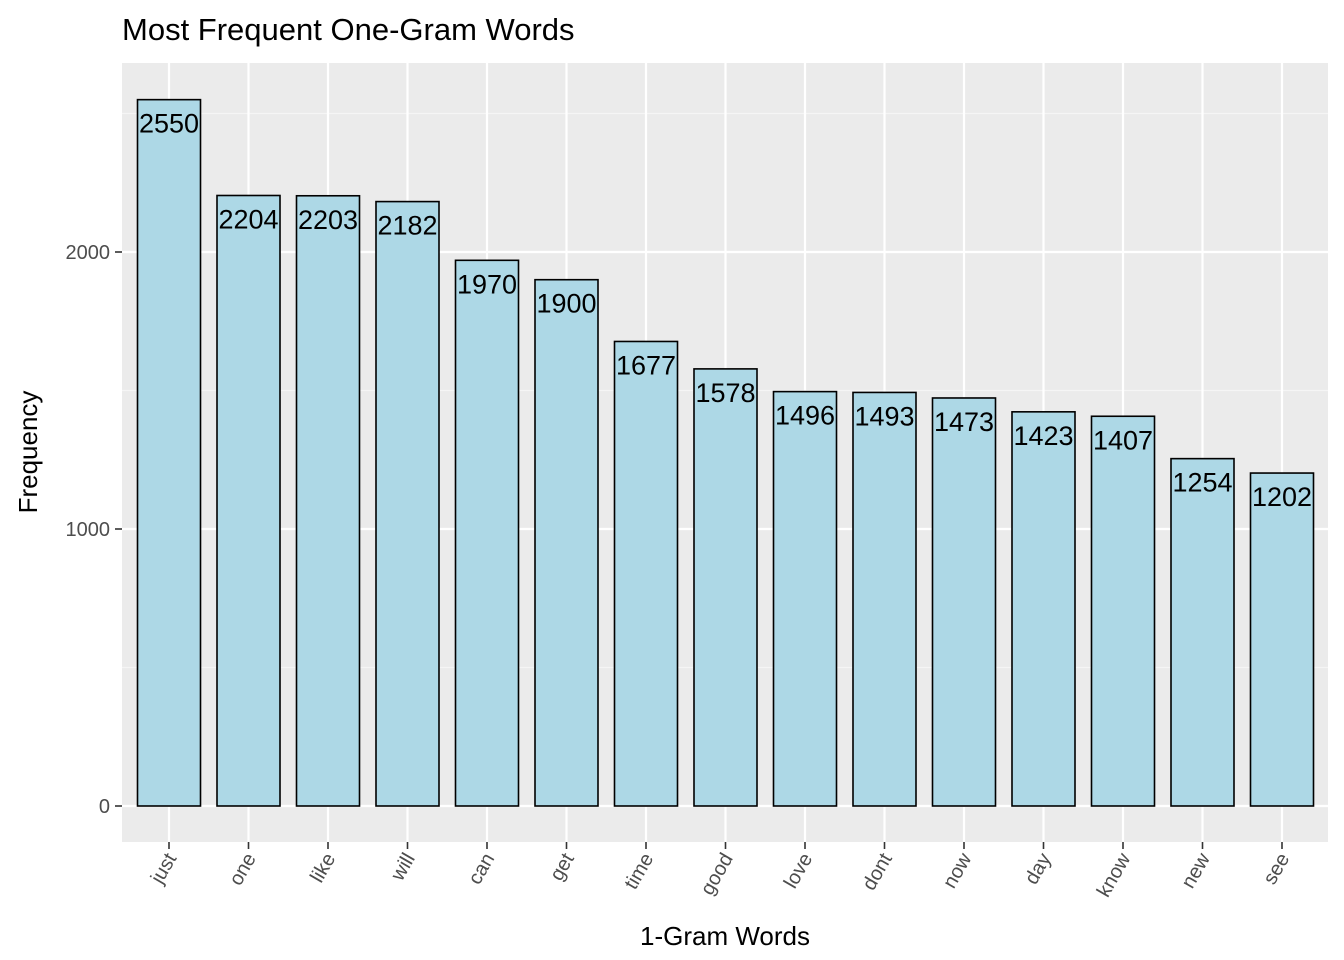 This screenshot has height=960, width=1344. Describe the element at coordinates (248, 500) in the screenshot. I see `bar-one` at that location.